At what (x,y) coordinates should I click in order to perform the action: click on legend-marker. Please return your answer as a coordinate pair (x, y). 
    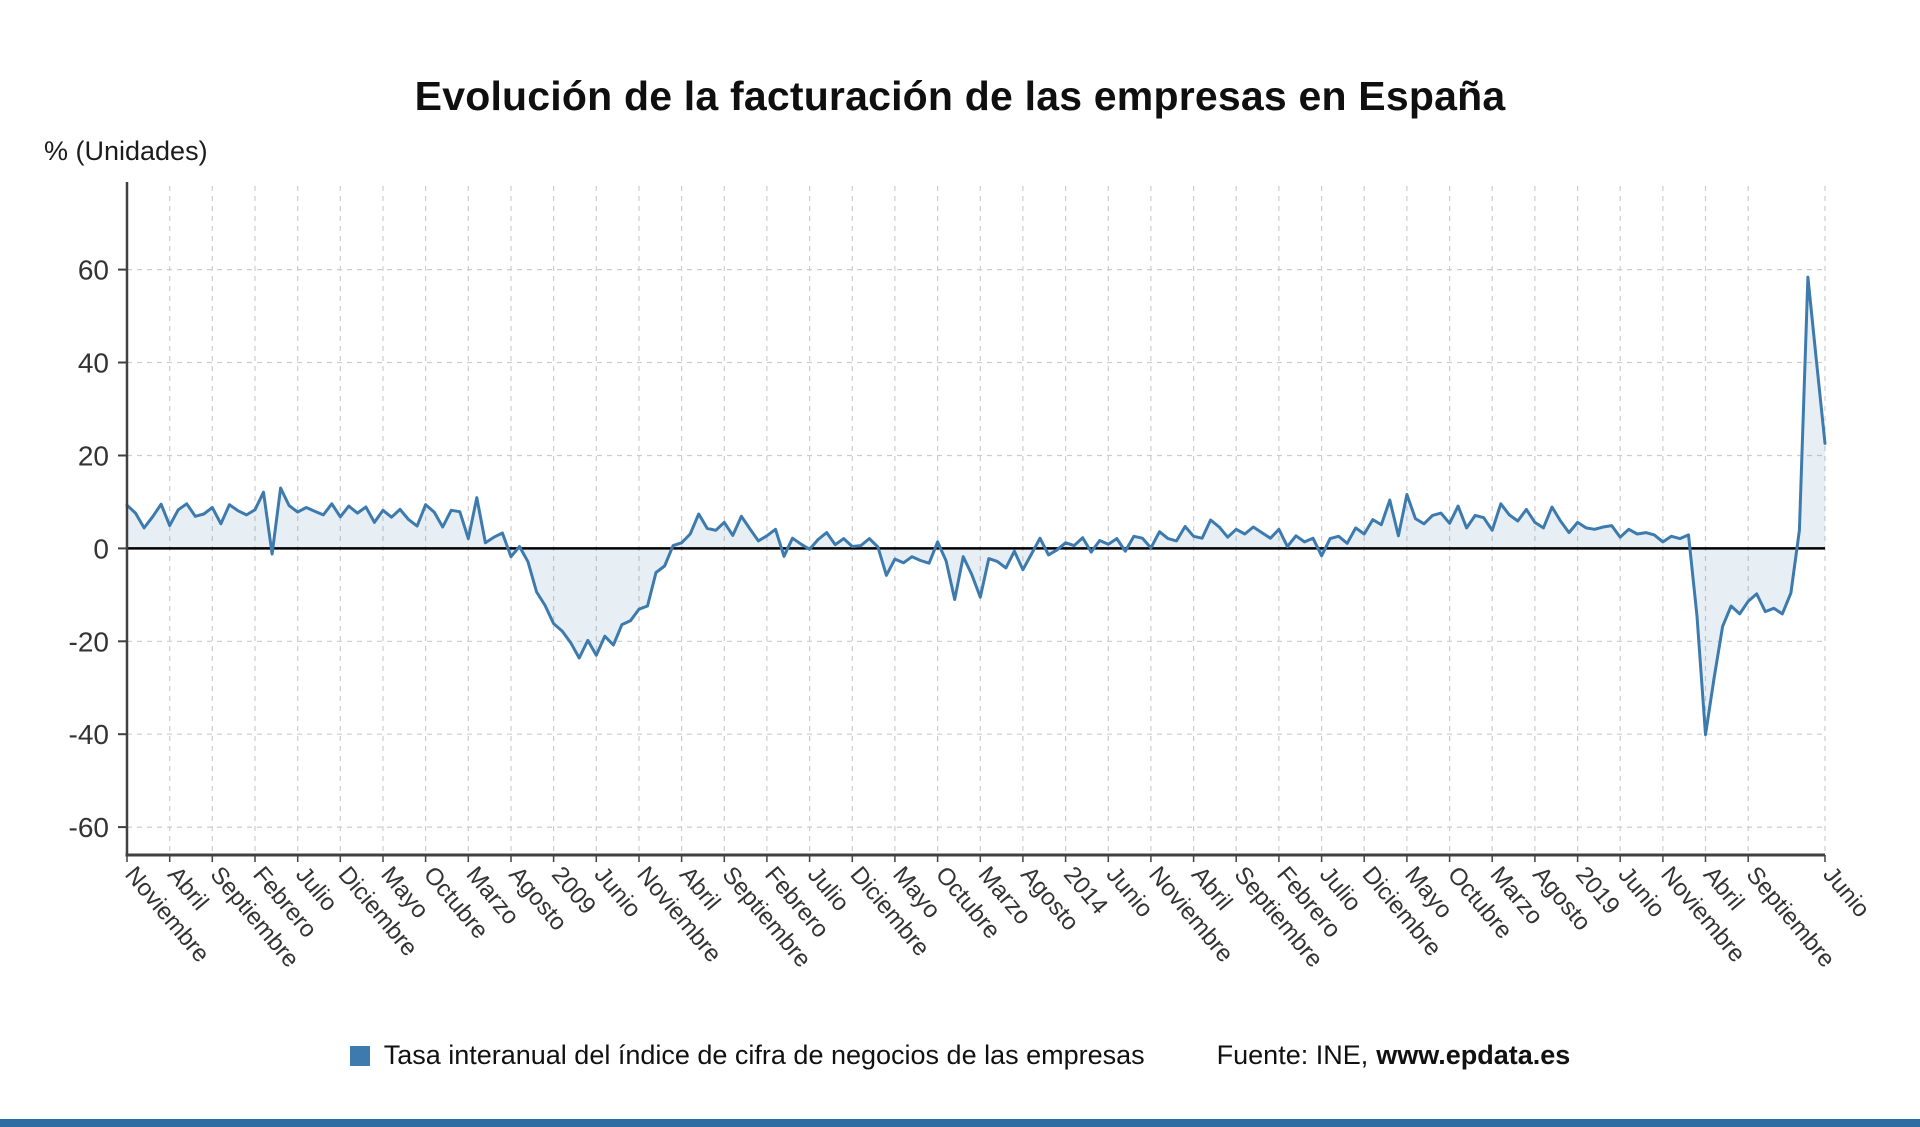
    Looking at the image, I should click on (359, 1055).